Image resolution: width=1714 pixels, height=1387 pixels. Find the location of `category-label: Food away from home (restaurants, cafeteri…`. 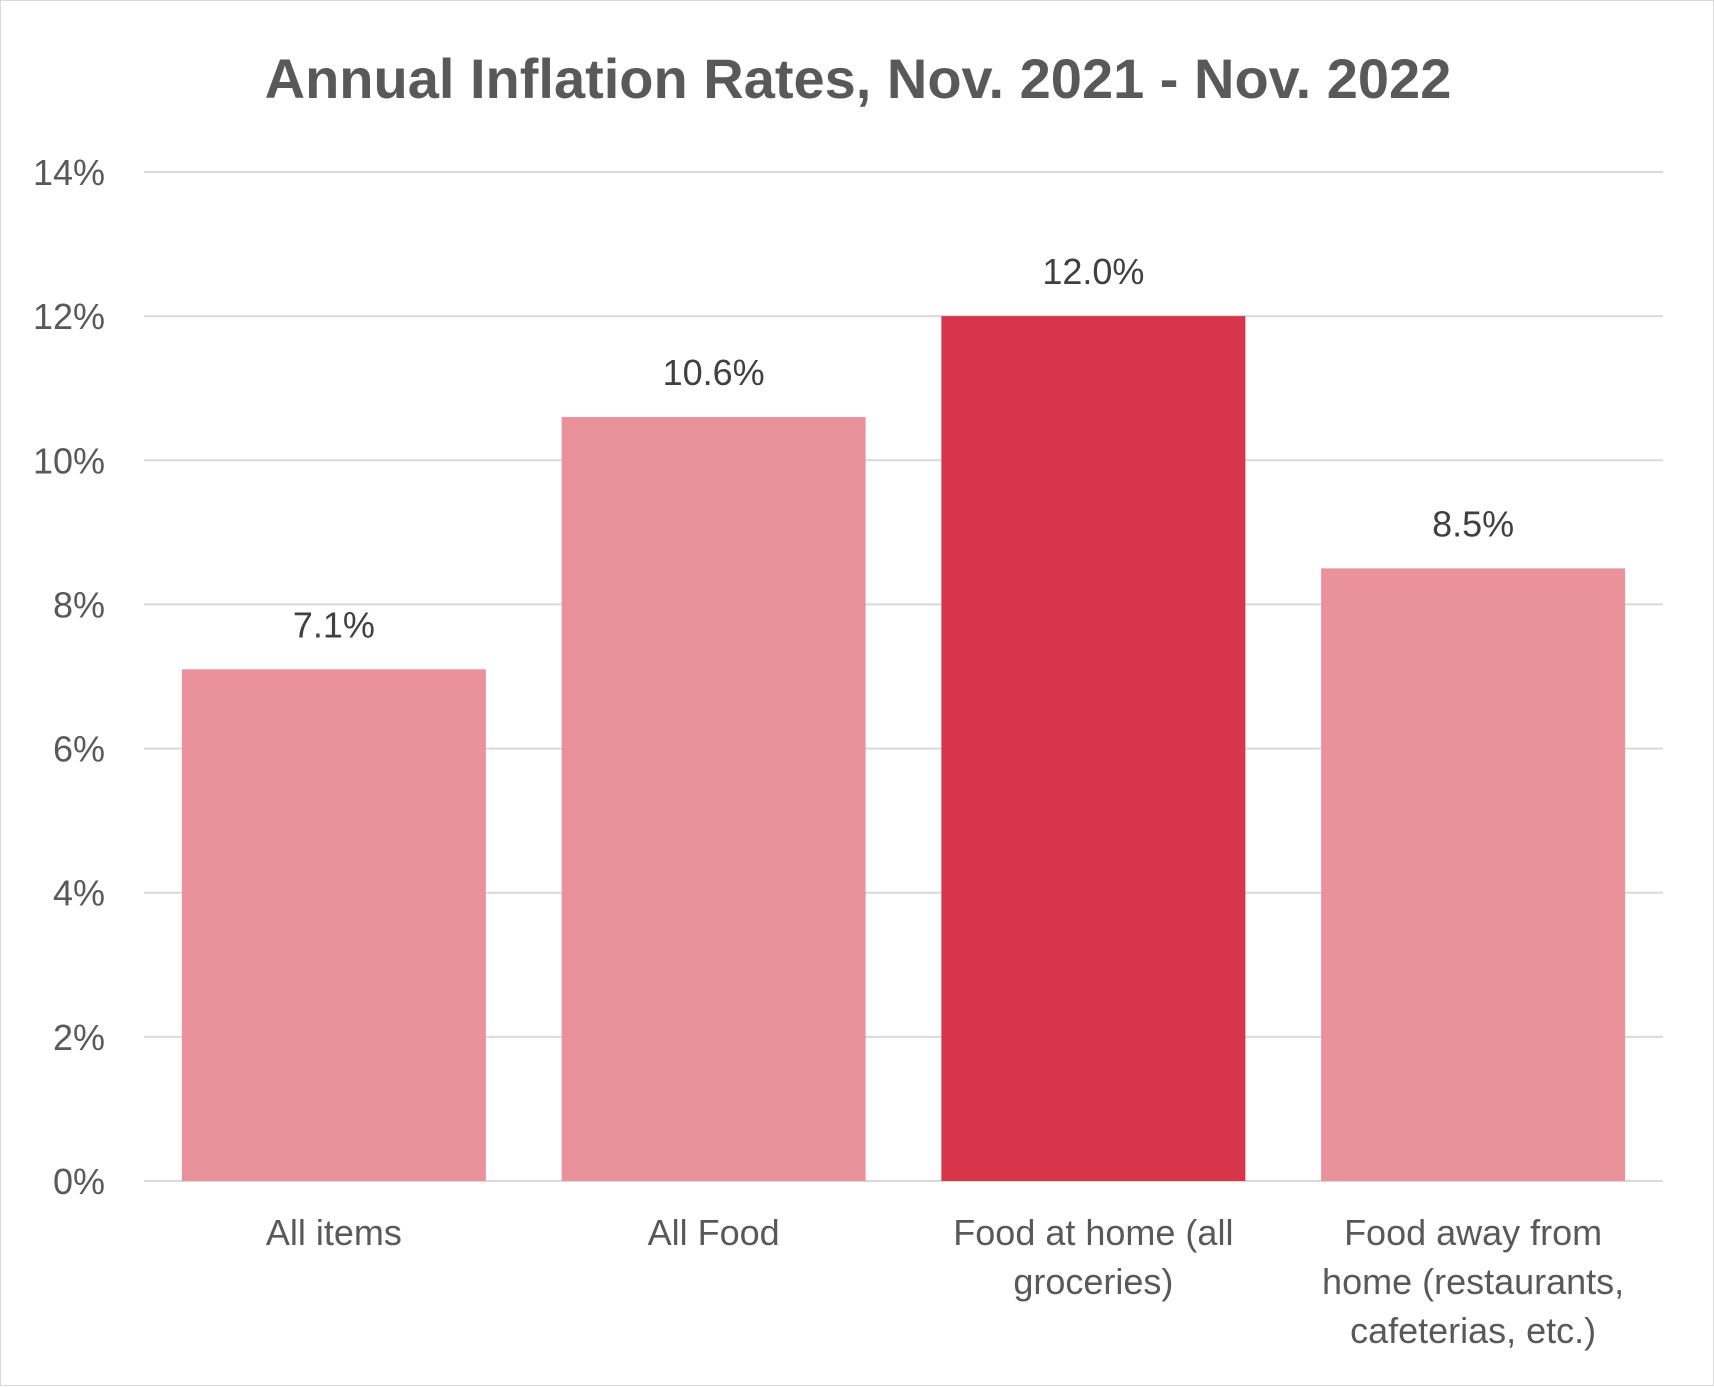

category-label: Food away from home (restaurants, cafeteri… is located at coordinates (1473, 1281).